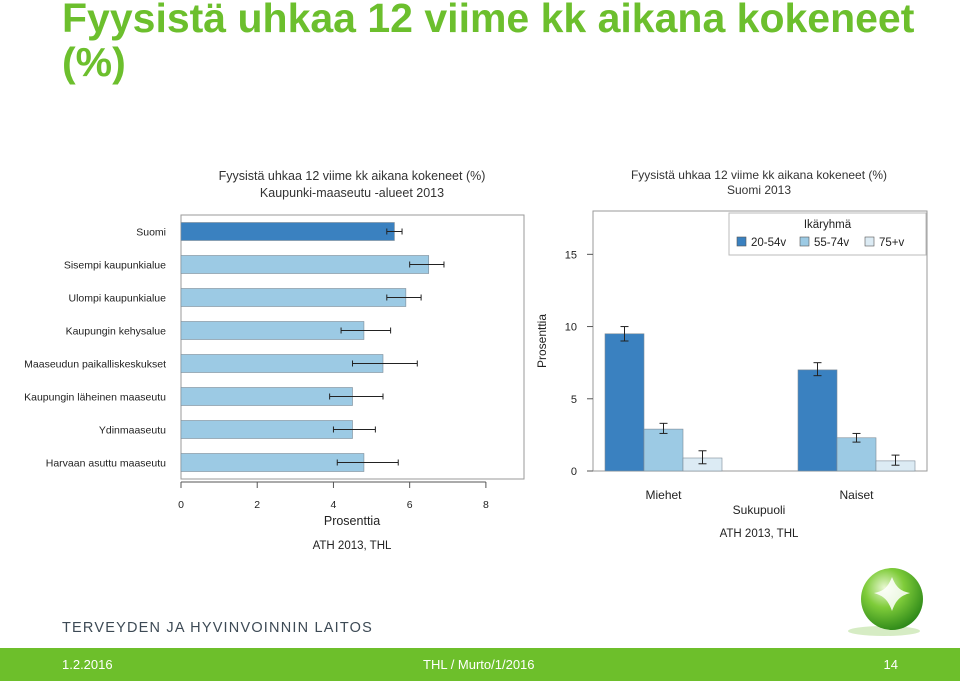 The image size is (960, 681). Describe the element at coordinates (890, 664) in the screenshot. I see `page-number: 14` at that location.